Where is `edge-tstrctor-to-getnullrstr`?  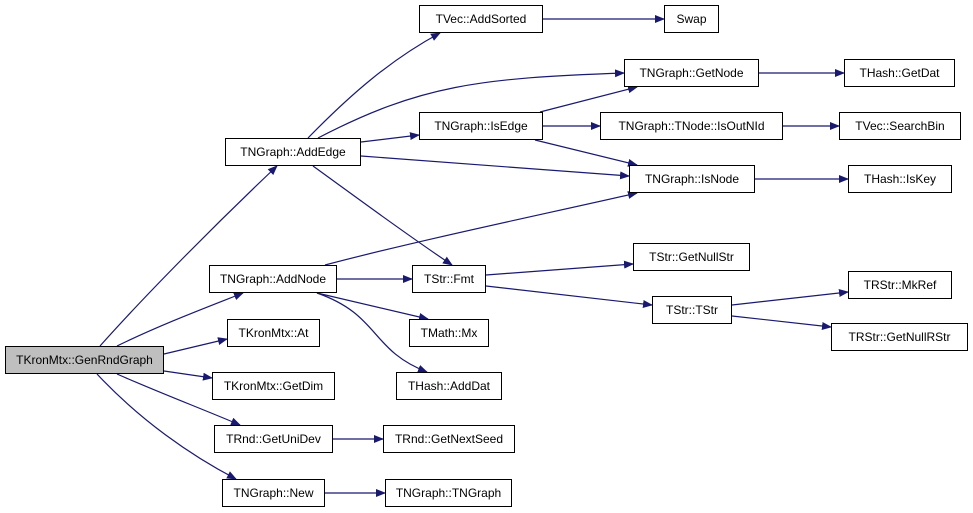
edge-tstrctor-to-getnullrstr is located at coordinates (781, 322).